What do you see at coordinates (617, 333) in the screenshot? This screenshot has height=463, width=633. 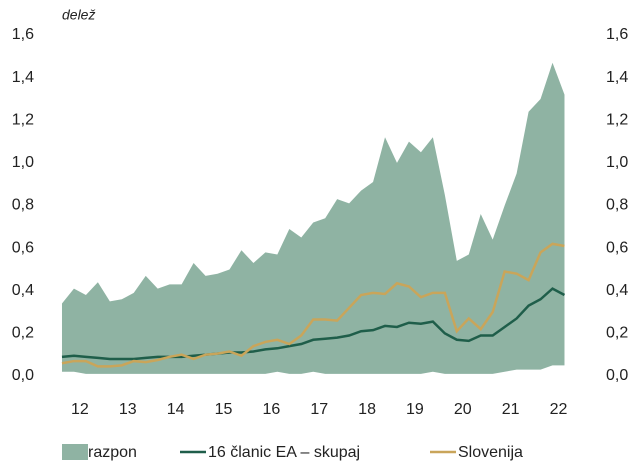 I see `y2-tick-label: 0,2` at bounding box center [617, 333].